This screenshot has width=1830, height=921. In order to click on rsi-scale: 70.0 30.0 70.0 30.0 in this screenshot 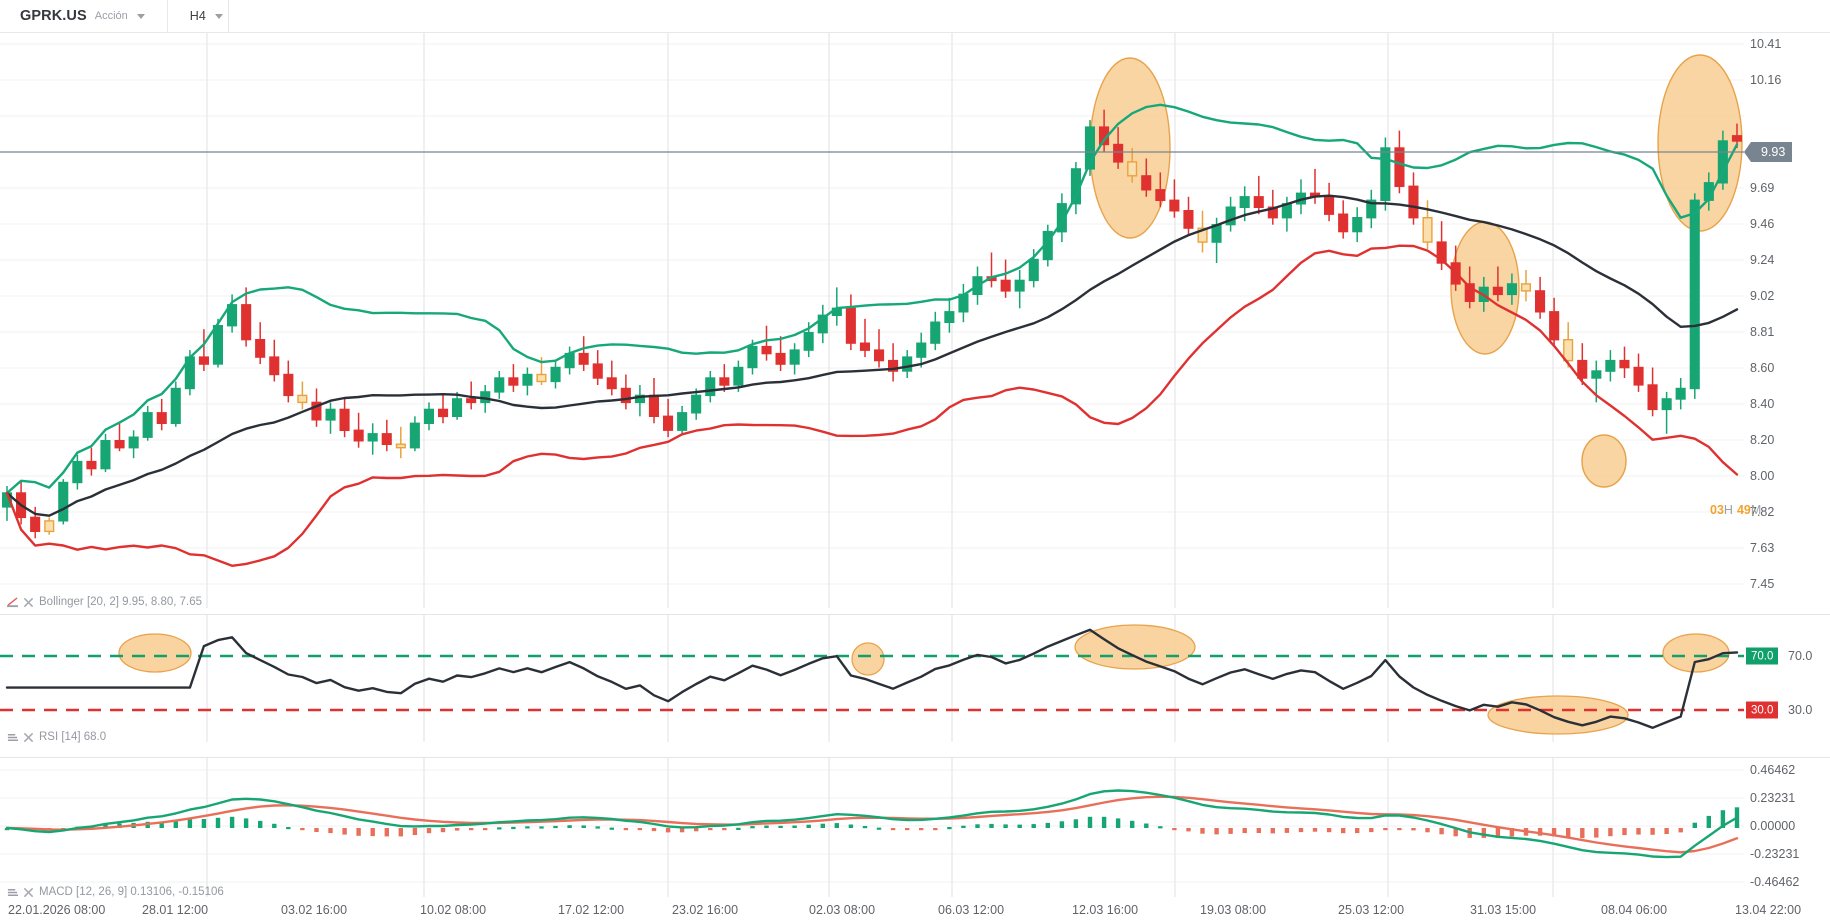, I will do `click(1787, 678)`.